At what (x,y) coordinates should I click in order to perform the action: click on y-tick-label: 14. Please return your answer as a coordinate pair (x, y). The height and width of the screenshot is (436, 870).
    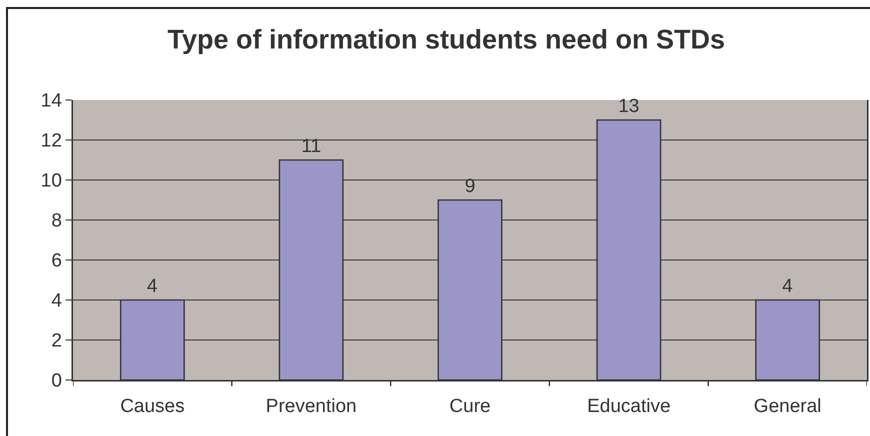
    Looking at the image, I should click on (51, 101).